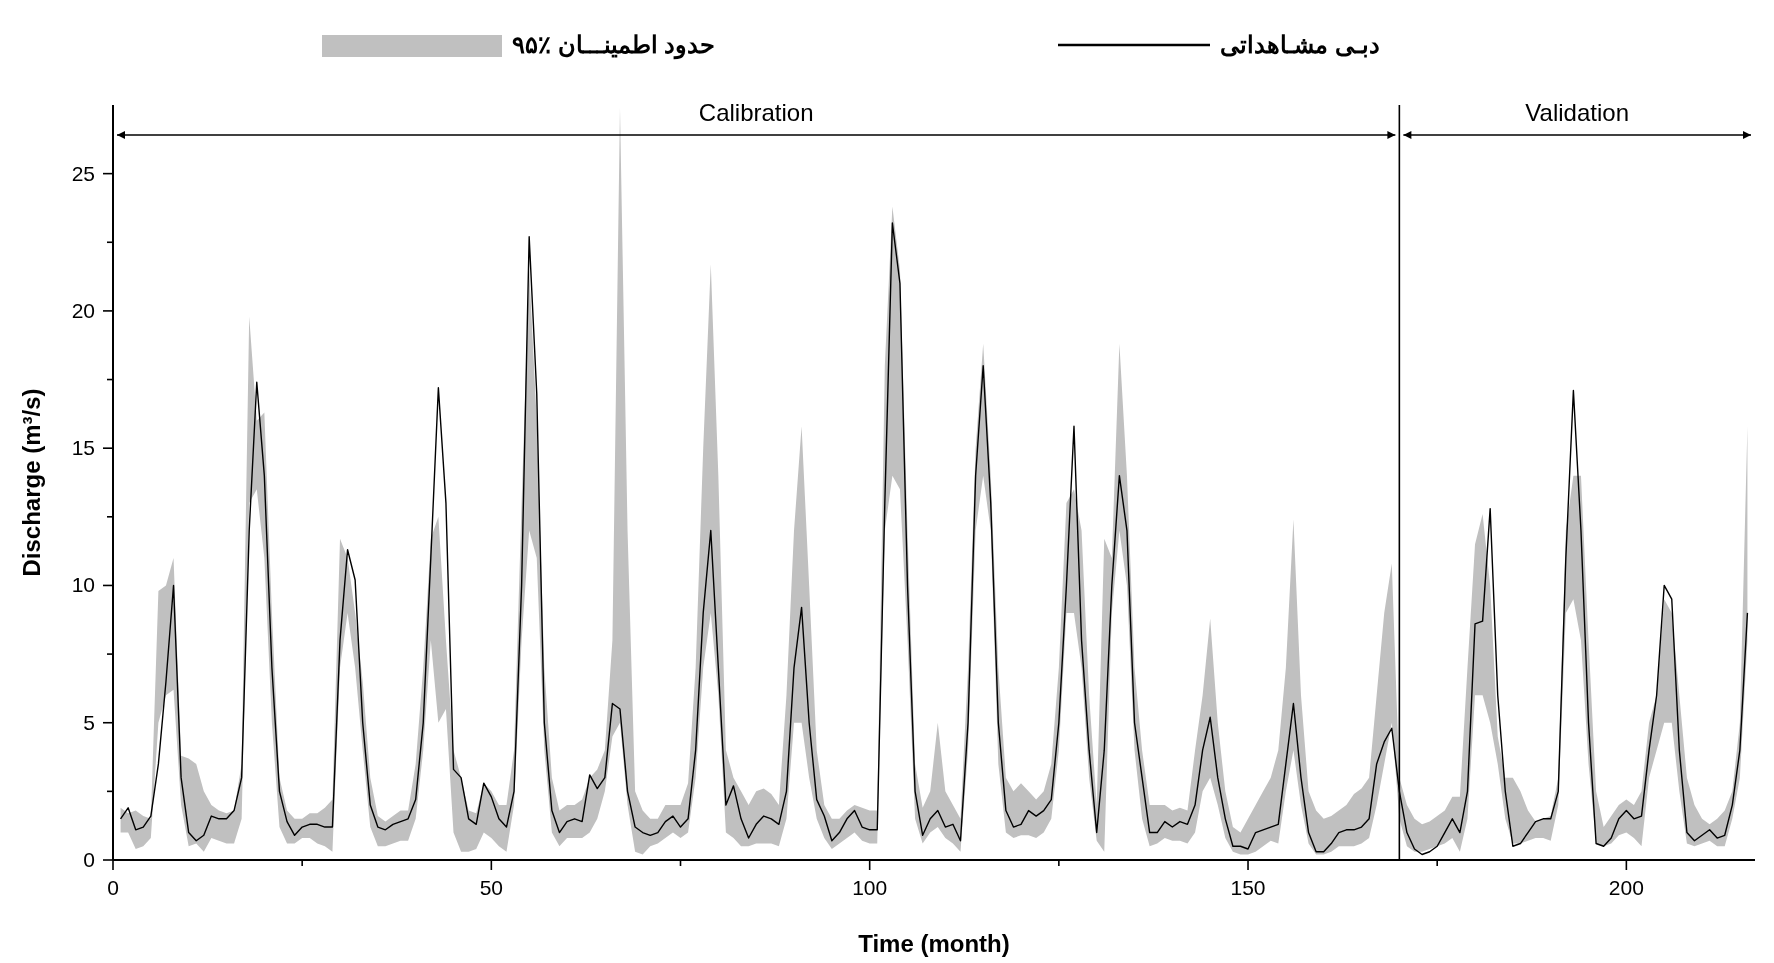 This screenshot has width=1774, height=963. What do you see at coordinates (1626, 887) in the screenshot?
I see `x-tick-label: 200` at bounding box center [1626, 887].